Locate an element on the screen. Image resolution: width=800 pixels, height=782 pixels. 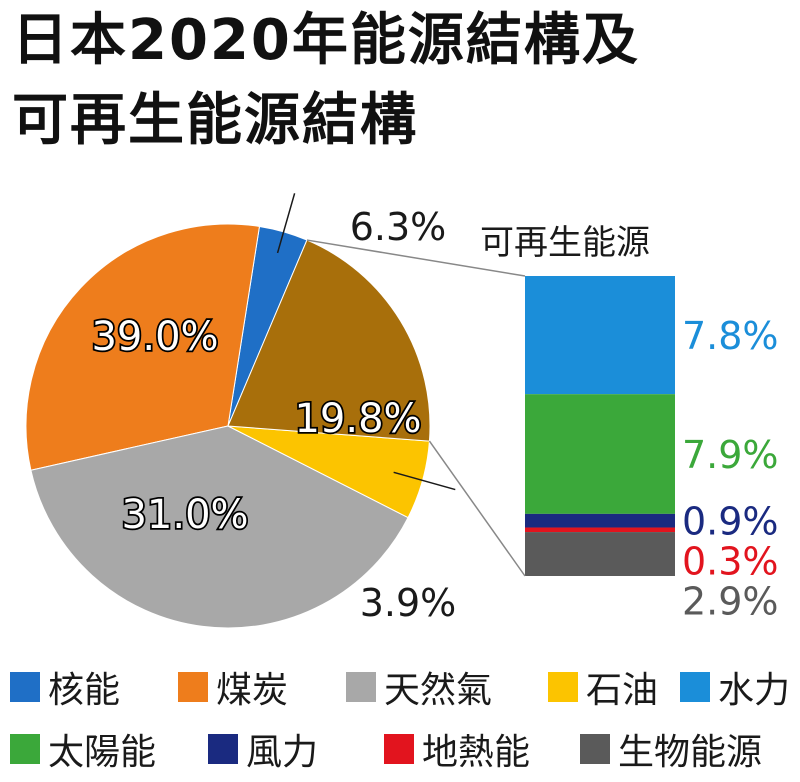
legend-item-hydro: 水力 is located at coordinates (735, 688).